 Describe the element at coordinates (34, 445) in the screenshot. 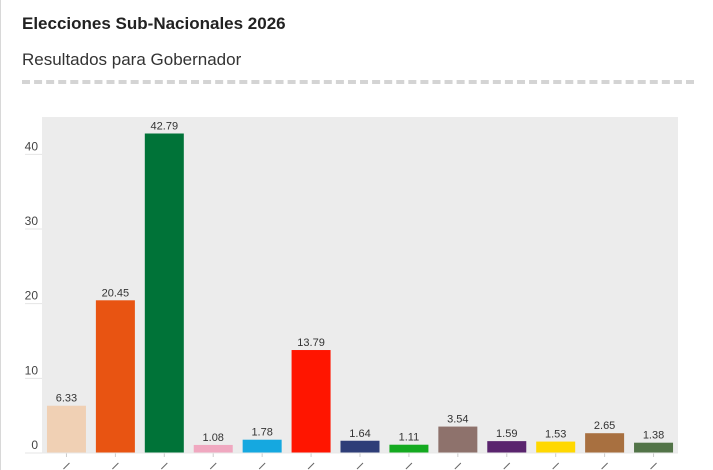

I see `y-tick-label: 0` at that location.